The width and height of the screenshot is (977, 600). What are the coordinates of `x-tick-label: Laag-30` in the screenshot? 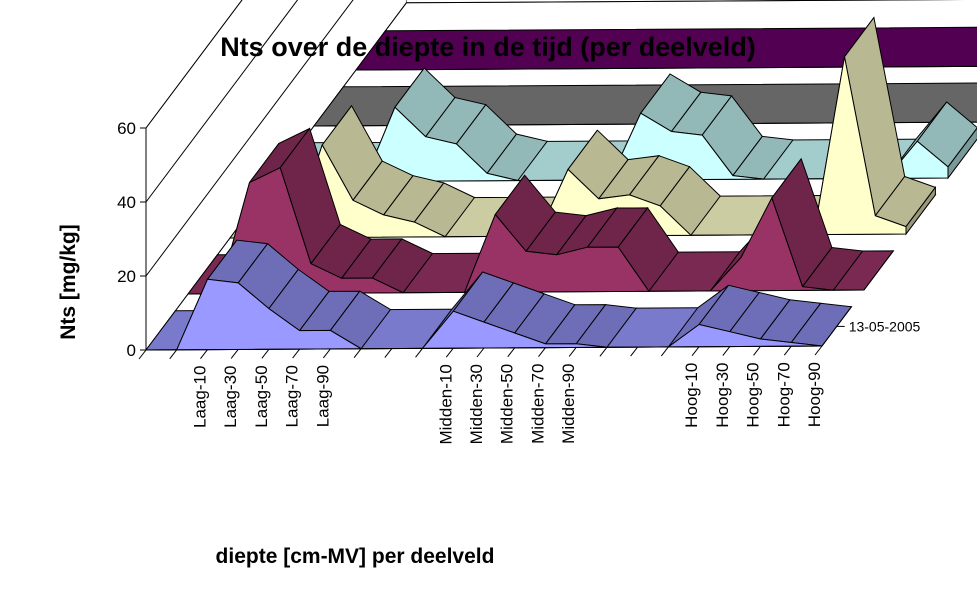 It's located at (230, 397).